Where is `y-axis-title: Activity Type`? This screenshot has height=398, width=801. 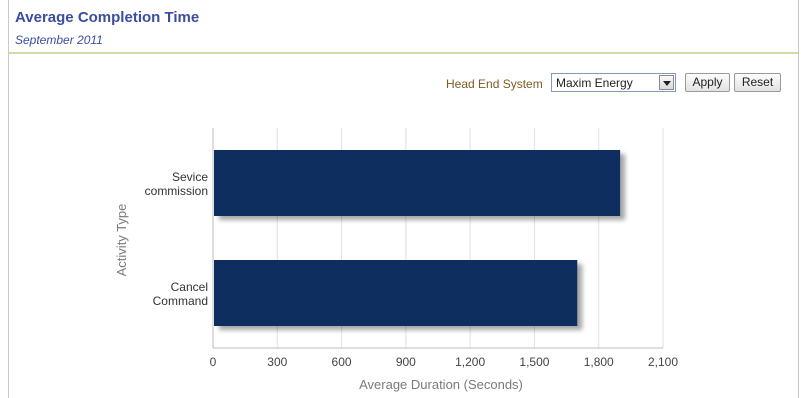
y-axis-title: Activity Type is located at coordinates (121, 240).